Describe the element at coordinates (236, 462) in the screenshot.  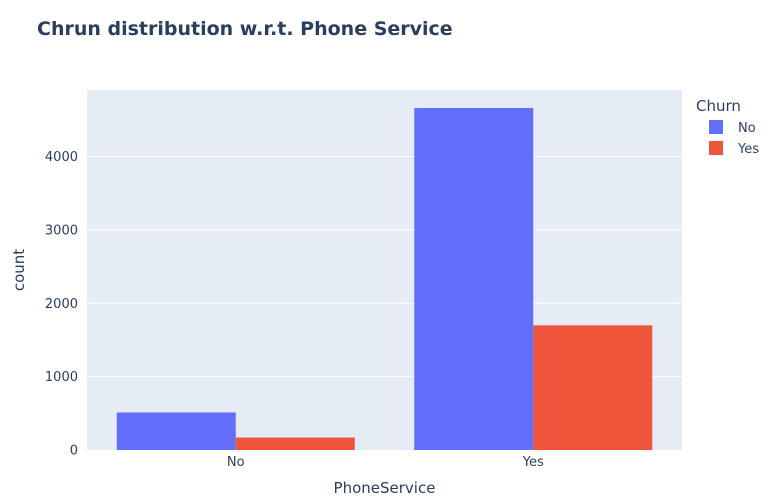
I see `x-tick-label: No` at that location.